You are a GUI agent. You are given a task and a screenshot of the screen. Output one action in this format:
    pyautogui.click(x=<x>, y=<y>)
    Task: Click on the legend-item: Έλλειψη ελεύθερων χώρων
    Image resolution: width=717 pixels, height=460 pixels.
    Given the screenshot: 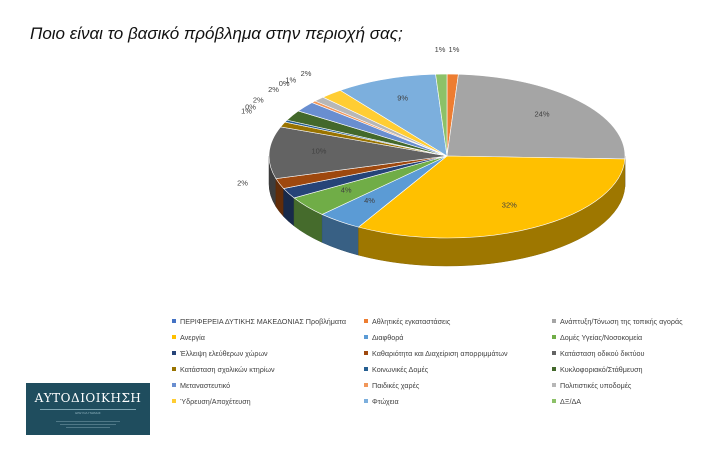 What is the action you would take?
    pyautogui.click(x=268, y=353)
    